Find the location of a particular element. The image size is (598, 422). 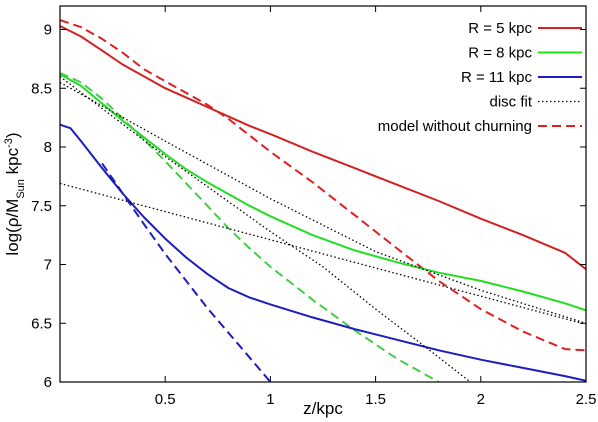

y-axis-label-base: log(ρ/M is located at coordinates (12, 227).